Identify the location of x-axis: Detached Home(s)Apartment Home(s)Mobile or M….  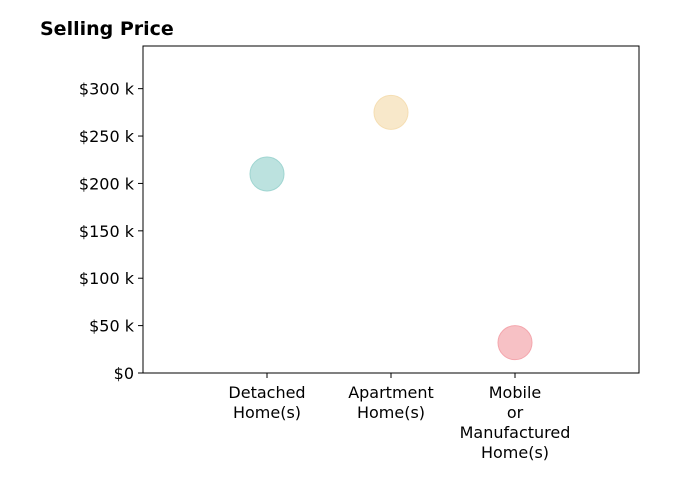
(399, 417).